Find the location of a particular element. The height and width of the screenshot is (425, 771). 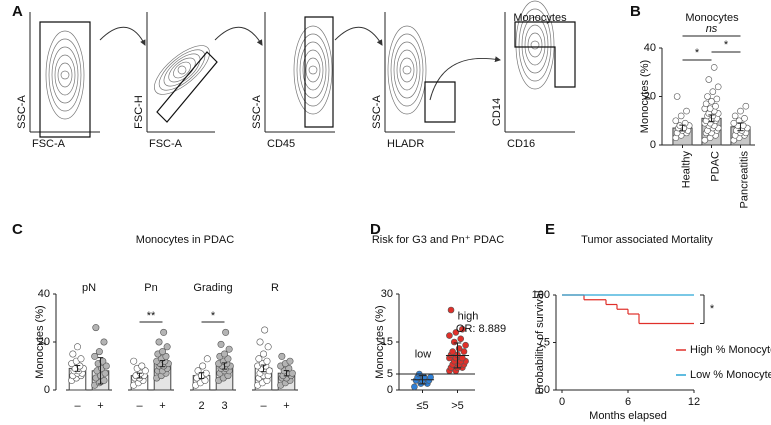

chart-title: Tumor associated Mortality is located at coordinates (647, 240).